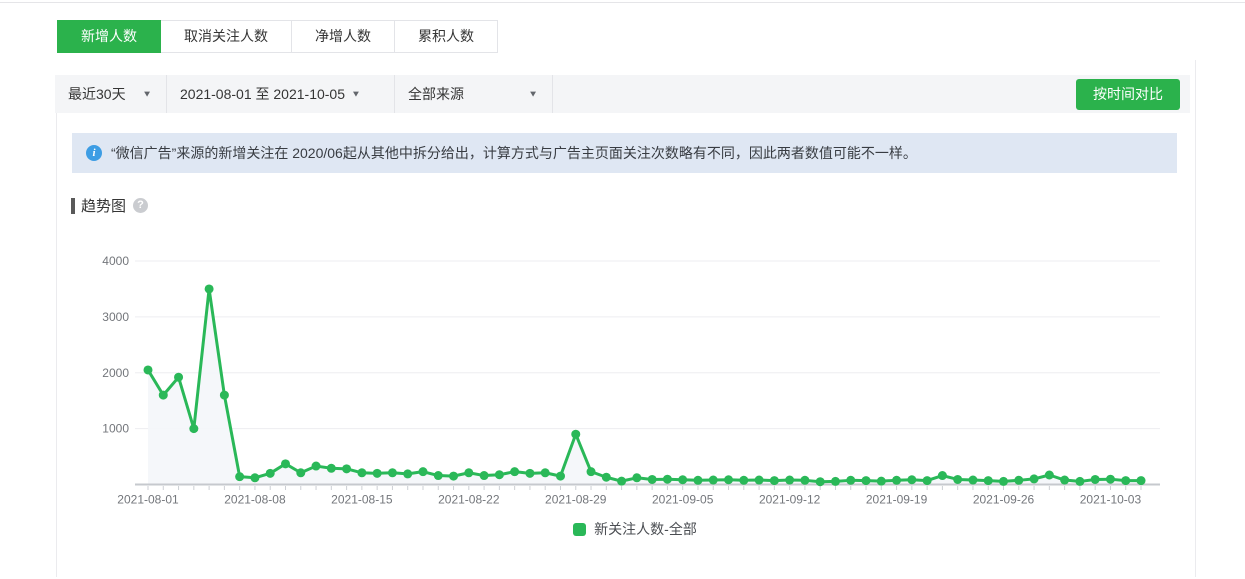 The width and height of the screenshot is (1245, 579). What do you see at coordinates (255, 500) in the screenshot?
I see `x-axis-label: 2021-08-08` at bounding box center [255, 500].